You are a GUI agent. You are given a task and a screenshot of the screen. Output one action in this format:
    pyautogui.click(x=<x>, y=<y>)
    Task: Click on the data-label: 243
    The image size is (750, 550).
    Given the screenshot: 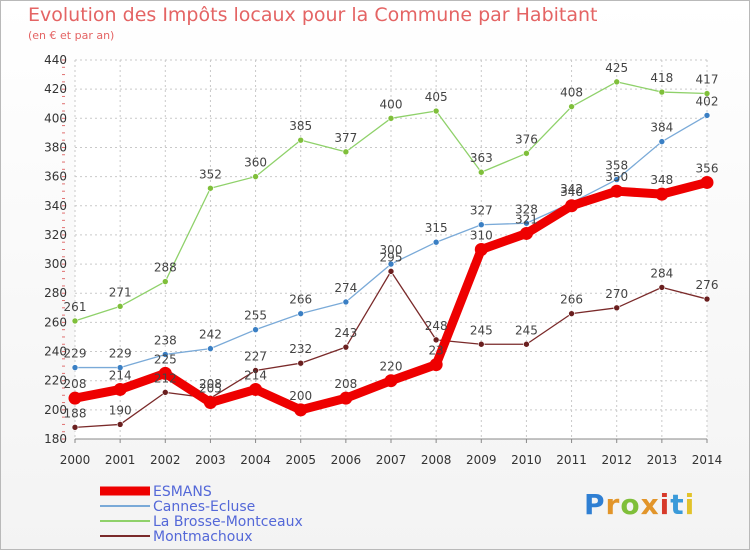 What is the action you would take?
    pyautogui.click(x=345, y=333)
    